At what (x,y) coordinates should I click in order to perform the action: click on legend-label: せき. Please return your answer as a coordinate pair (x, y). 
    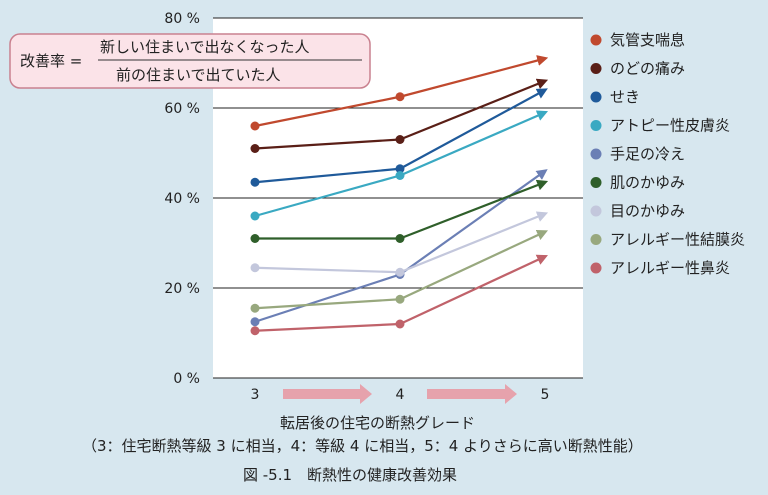
    Looking at the image, I should click on (625, 97).